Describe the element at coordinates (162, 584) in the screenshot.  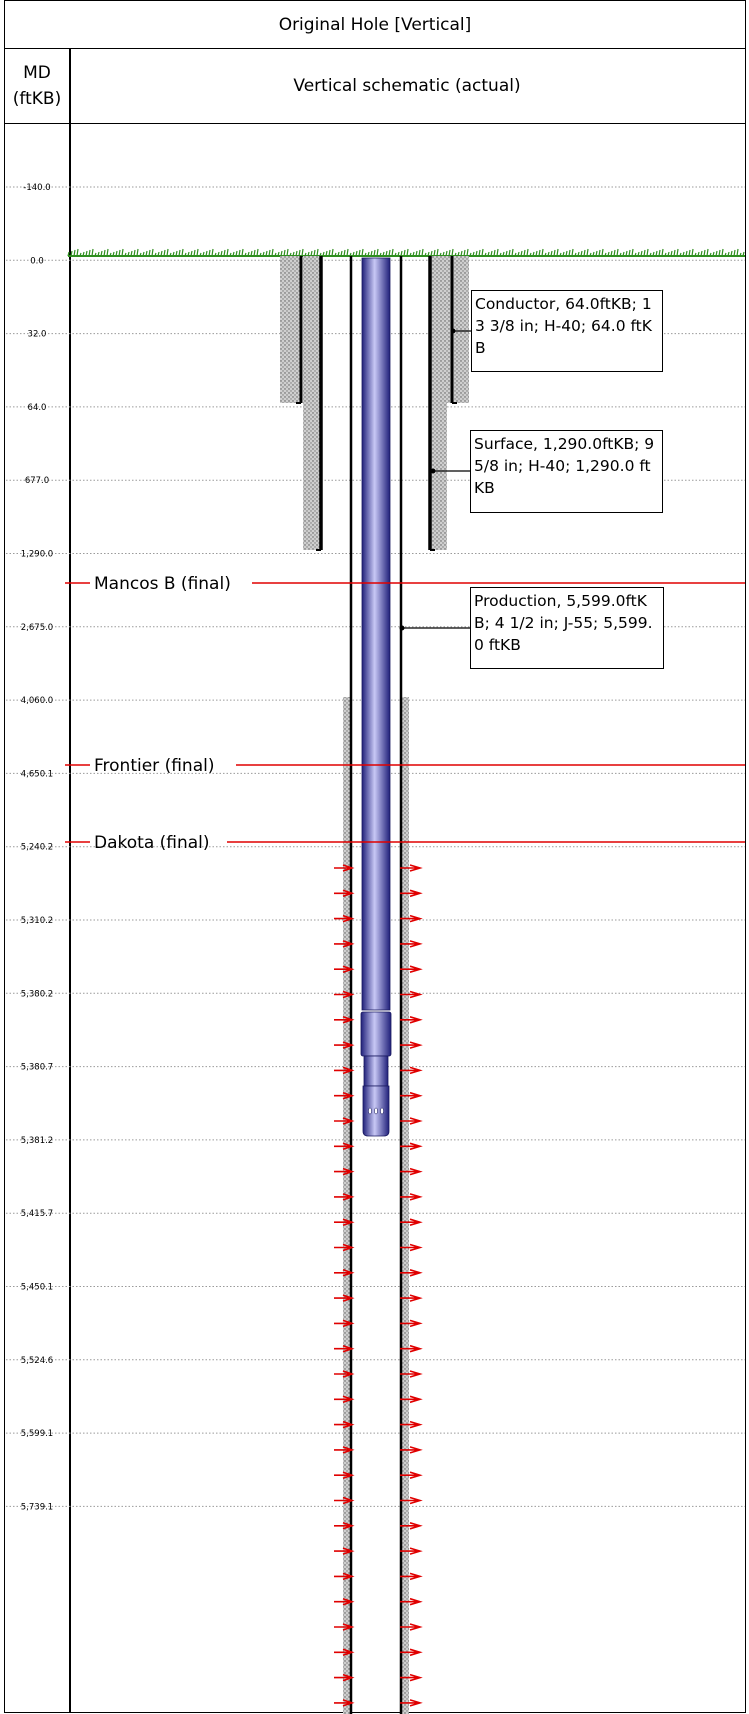
I see `formation-label: Mancos B (final)` at that location.